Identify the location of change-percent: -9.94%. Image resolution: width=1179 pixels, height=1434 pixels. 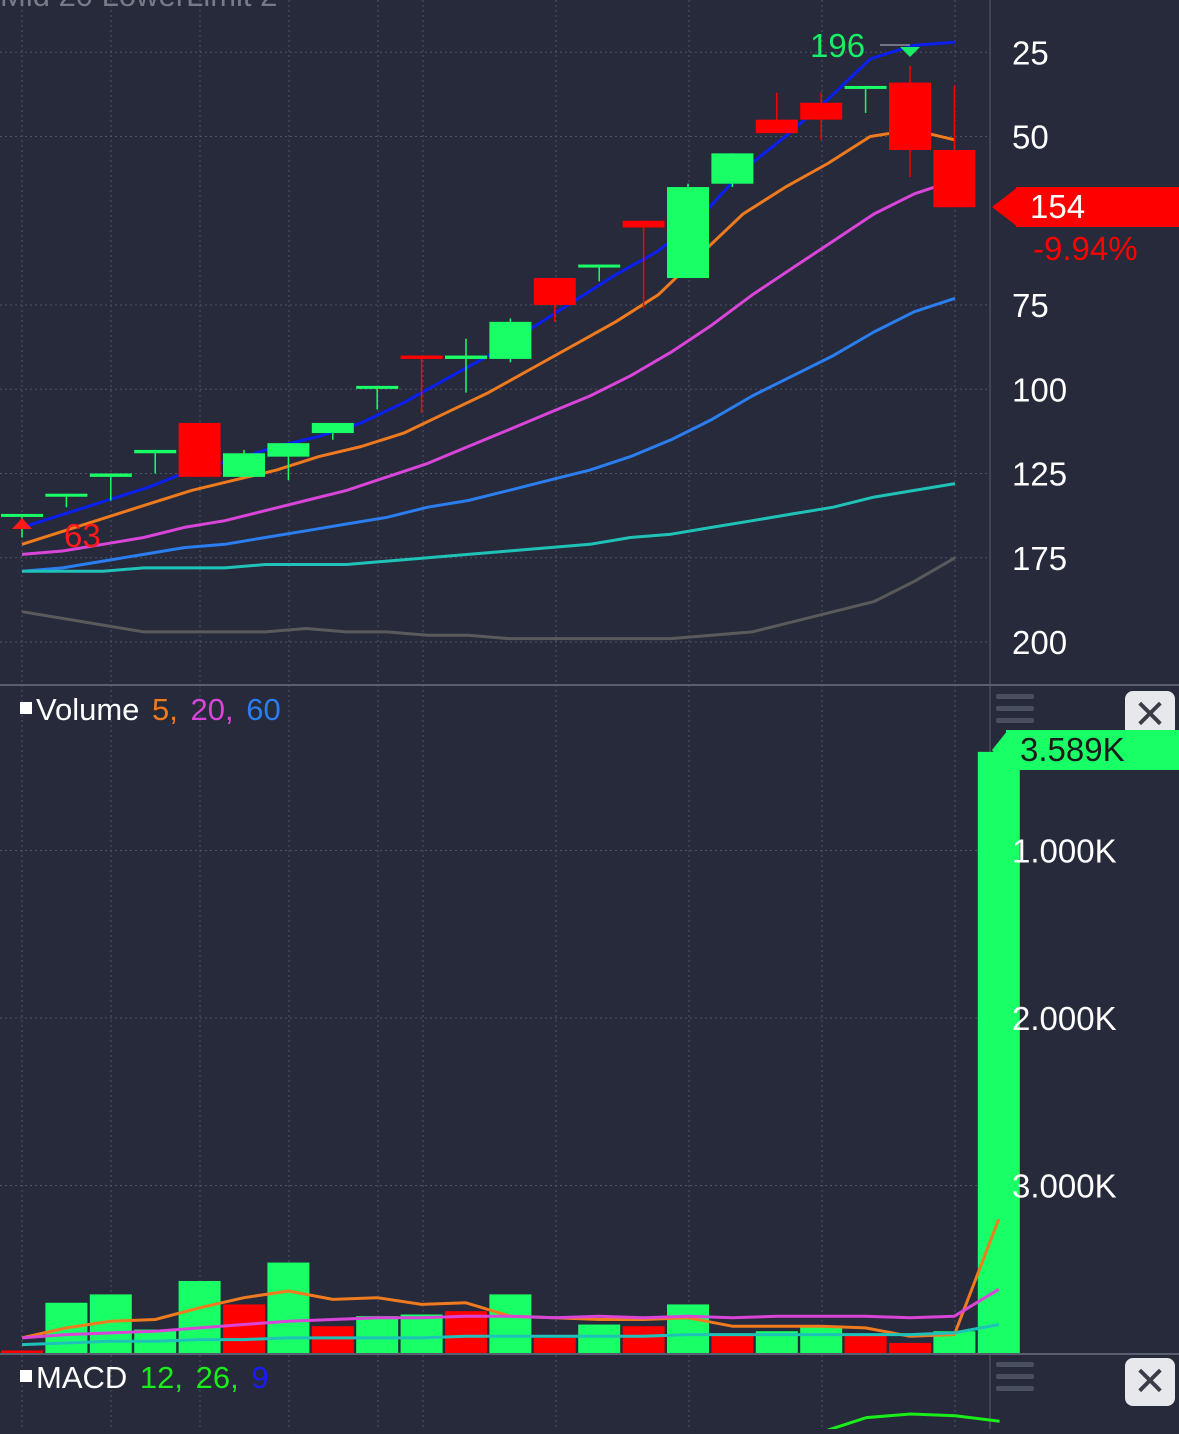
(1085, 248).